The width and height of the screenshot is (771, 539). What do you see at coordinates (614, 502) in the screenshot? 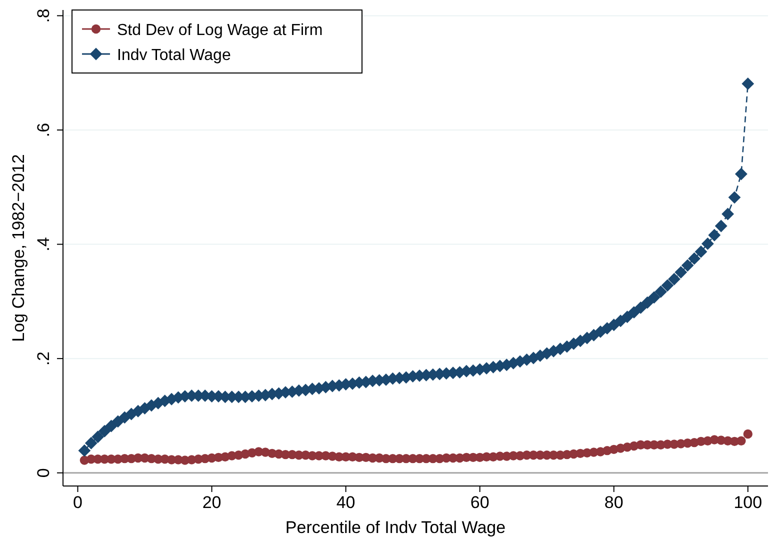
I see `x-tick-label: 80` at bounding box center [614, 502].